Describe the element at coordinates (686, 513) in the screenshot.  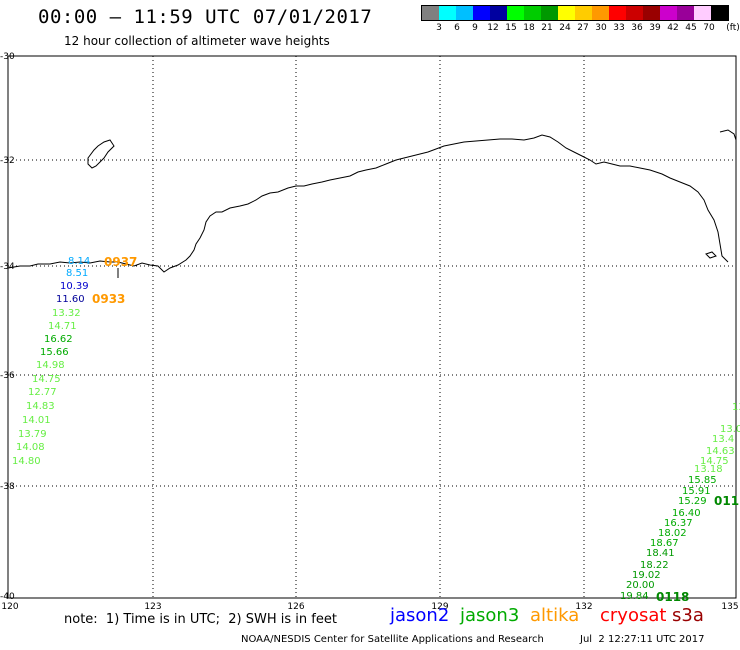
I see `wave-height-label: 16.40` at that location.